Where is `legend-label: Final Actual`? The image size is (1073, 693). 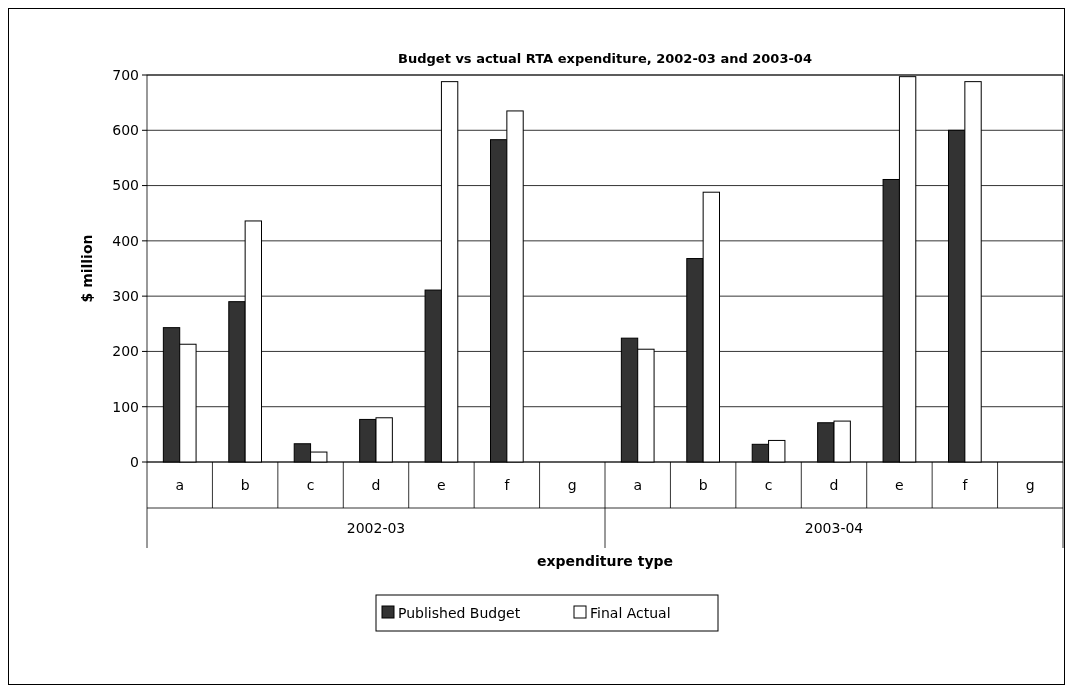
legend-label: Final Actual is located at coordinates (630, 612).